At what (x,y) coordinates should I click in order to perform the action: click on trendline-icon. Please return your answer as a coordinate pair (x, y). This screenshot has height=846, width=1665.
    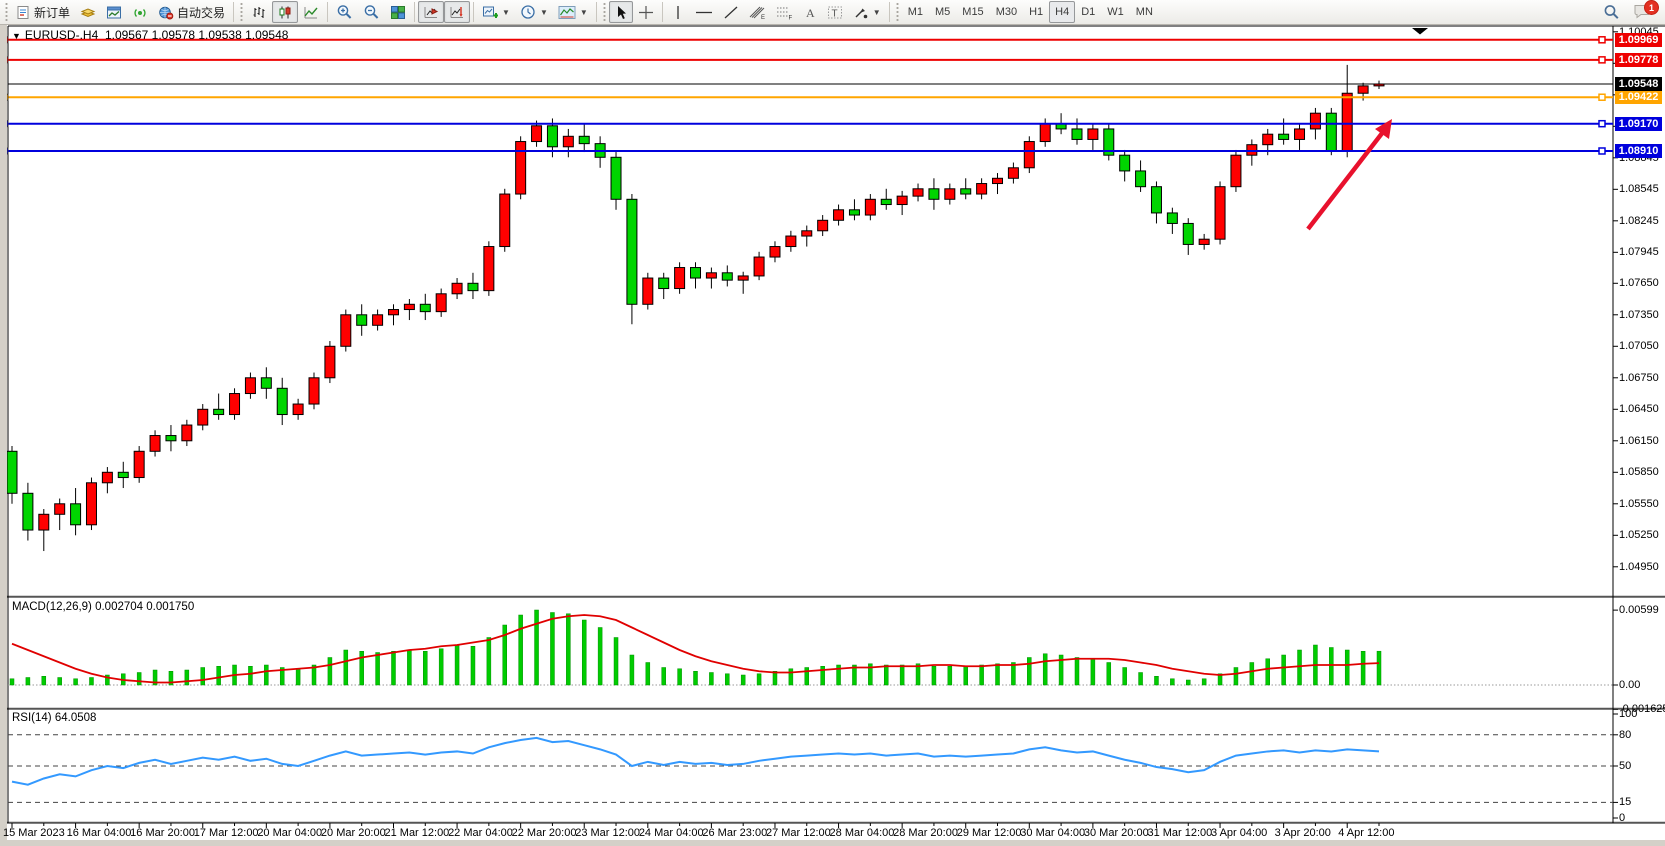
    Looking at the image, I should click on (731, 12).